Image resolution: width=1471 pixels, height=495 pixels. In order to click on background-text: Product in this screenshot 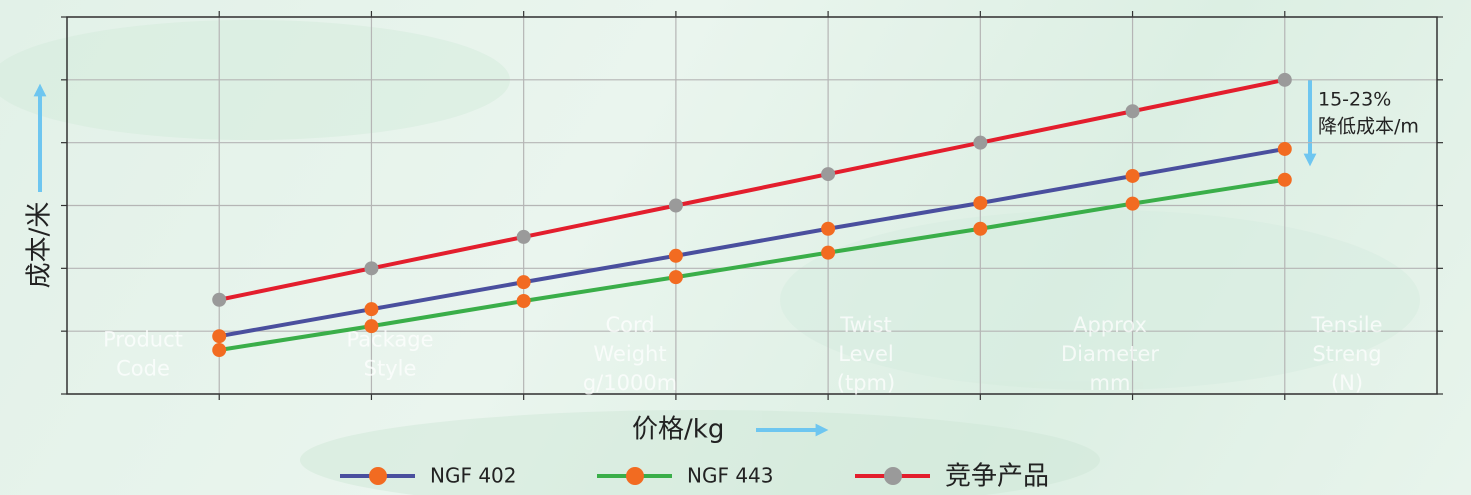, I will do `click(143, 340)`.